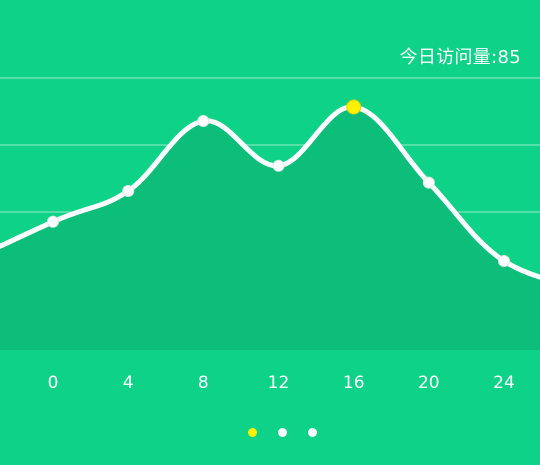 The width and height of the screenshot is (540, 465). What do you see at coordinates (203, 383) in the screenshot?
I see `x-tick-label: 8` at bounding box center [203, 383].